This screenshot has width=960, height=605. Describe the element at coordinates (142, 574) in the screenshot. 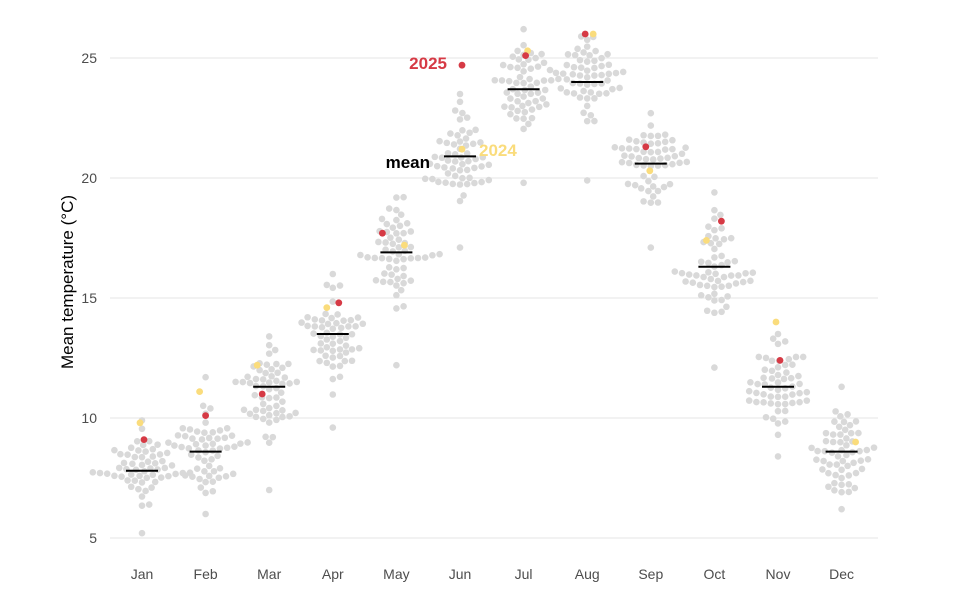

I see `x-tick-label: Jan` at that location.